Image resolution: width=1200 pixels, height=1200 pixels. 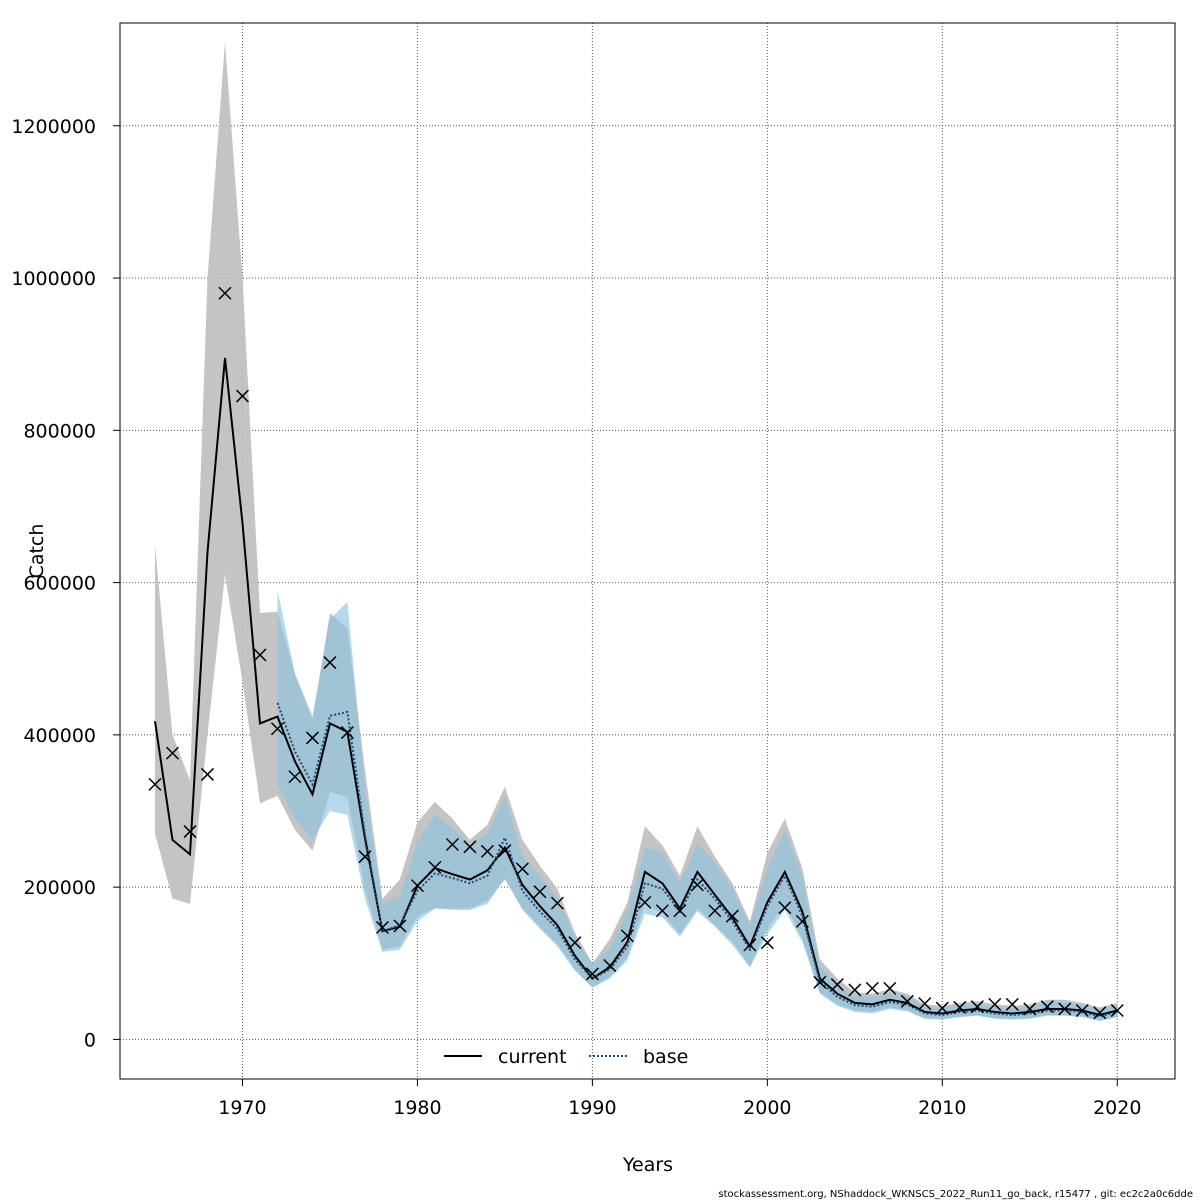 What do you see at coordinates (942, 1108) in the screenshot?
I see `x-tick-label: 2010` at bounding box center [942, 1108].